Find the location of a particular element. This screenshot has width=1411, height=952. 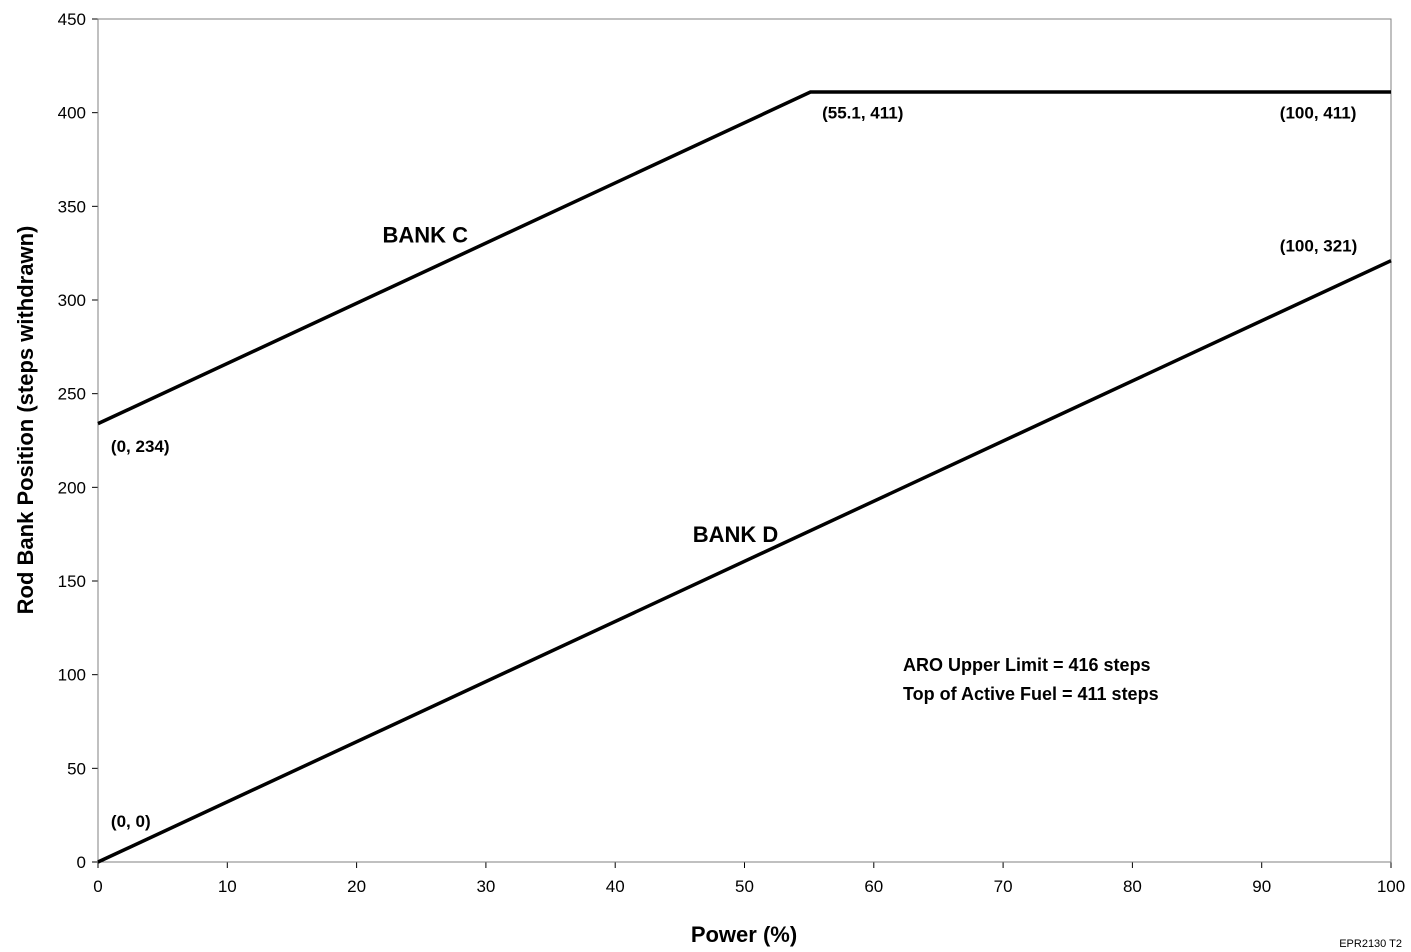

note-top-of-active-fuel: Top of Active Fuel = 411 steps is located at coordinates (1031, 694).